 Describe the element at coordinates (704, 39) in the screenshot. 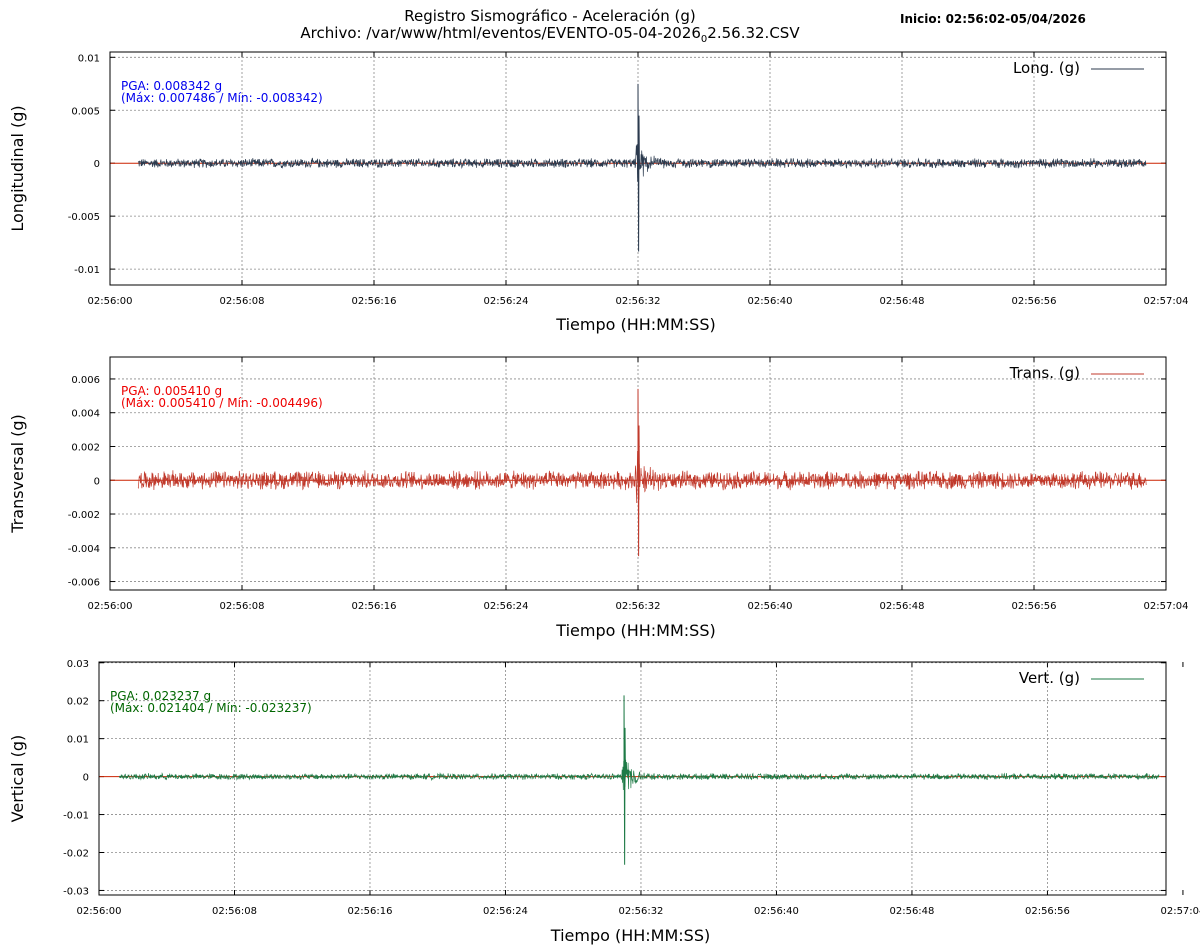

I see `file-path-subscript: 0` at that location.